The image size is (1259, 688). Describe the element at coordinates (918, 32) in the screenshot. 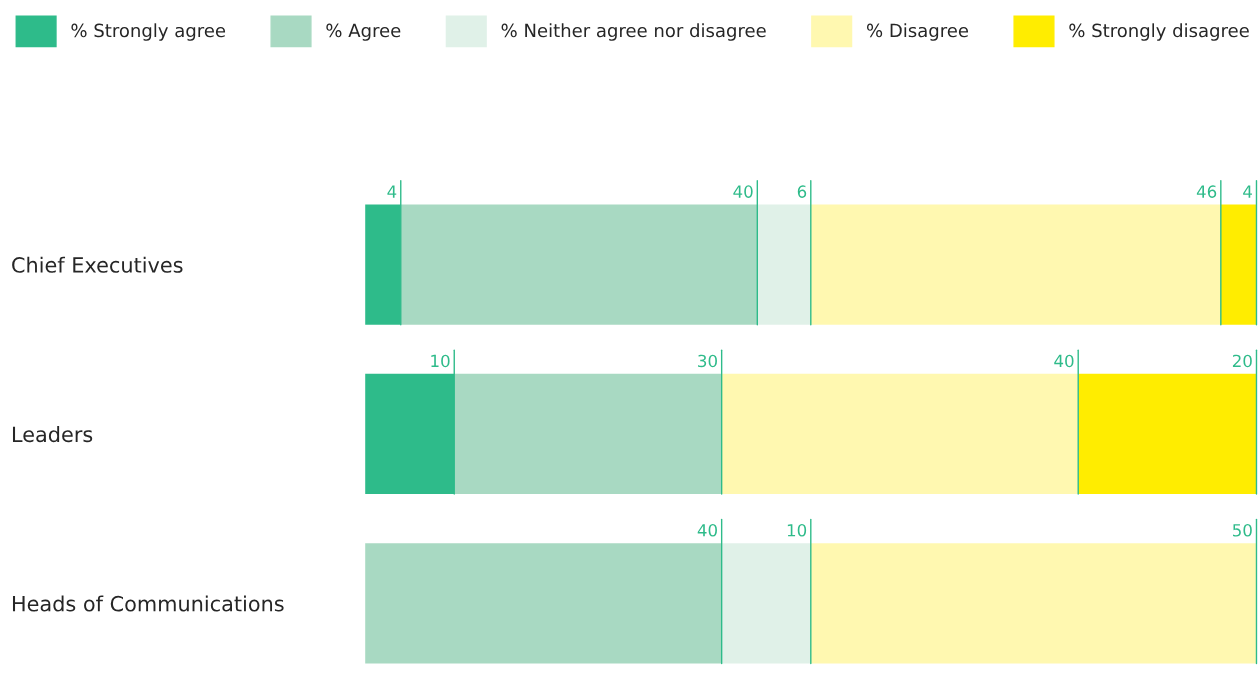

I see `legend-label: % Disagree` at that location.